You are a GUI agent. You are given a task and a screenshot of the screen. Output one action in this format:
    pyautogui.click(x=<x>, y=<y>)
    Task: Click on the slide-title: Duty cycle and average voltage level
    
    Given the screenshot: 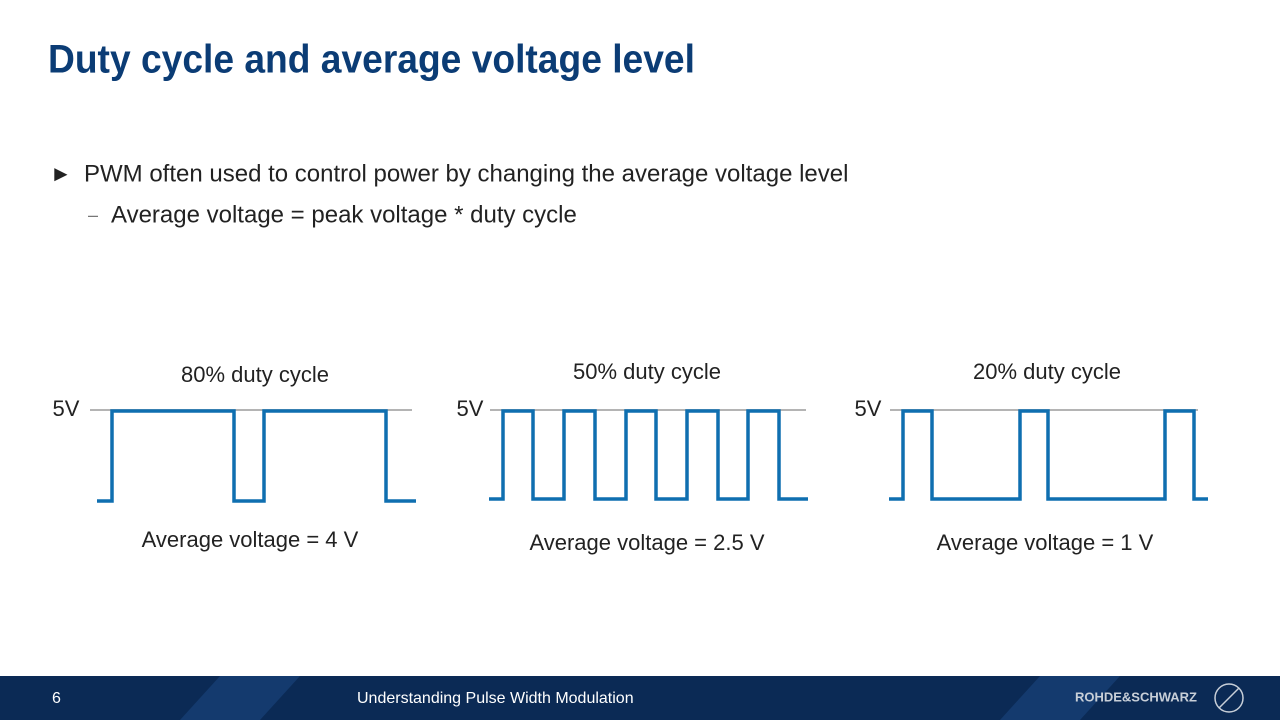 What is the action you would take?
    pyautogui.click(x=371, y=59)
    